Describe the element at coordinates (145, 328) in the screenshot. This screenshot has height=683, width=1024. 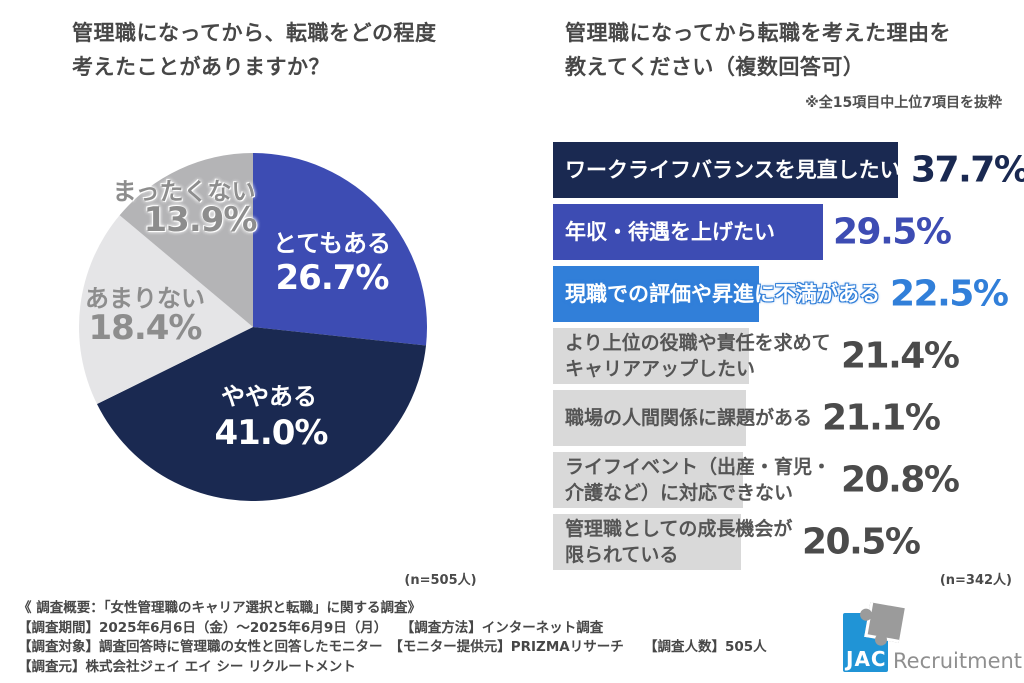
I see `pie-slice-value-3: 18.4%` at that location.